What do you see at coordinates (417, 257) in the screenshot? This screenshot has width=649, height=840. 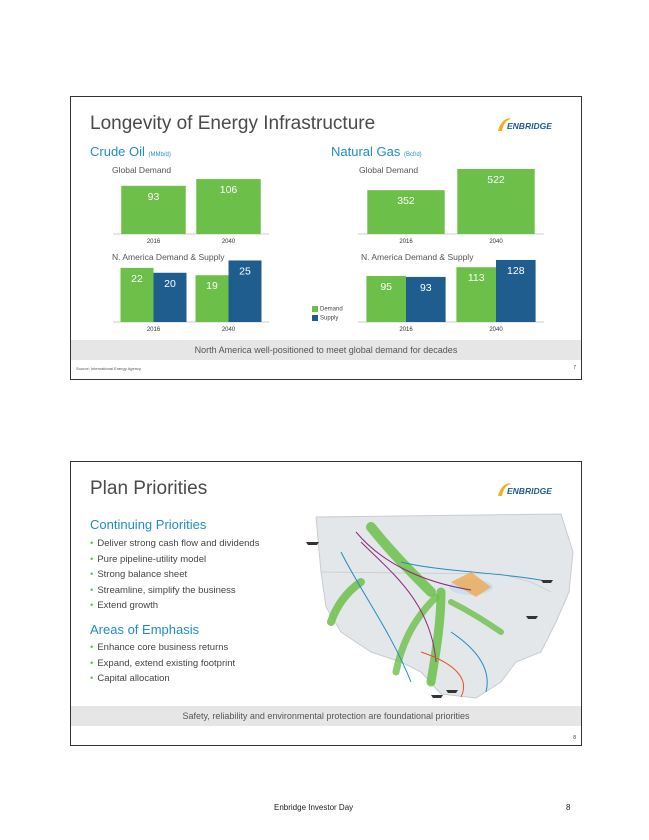 I see `gas-na-label: N. America Demand & Supply` at bounding box center [417, 257].